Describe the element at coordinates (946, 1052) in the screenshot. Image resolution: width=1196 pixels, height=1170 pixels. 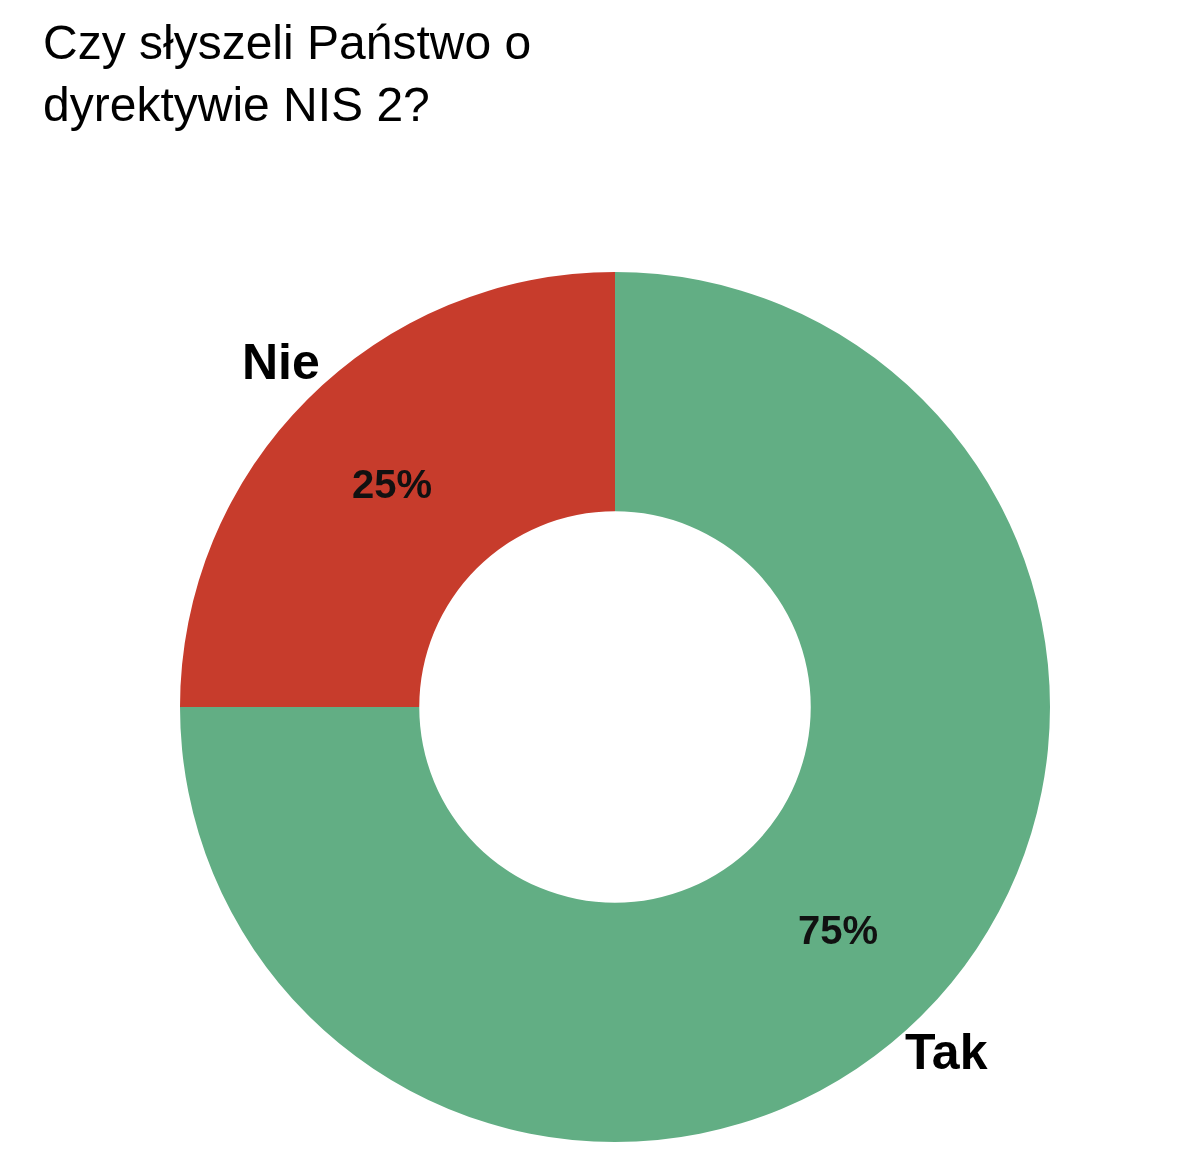
I see `slice-label: Tak` at that location.